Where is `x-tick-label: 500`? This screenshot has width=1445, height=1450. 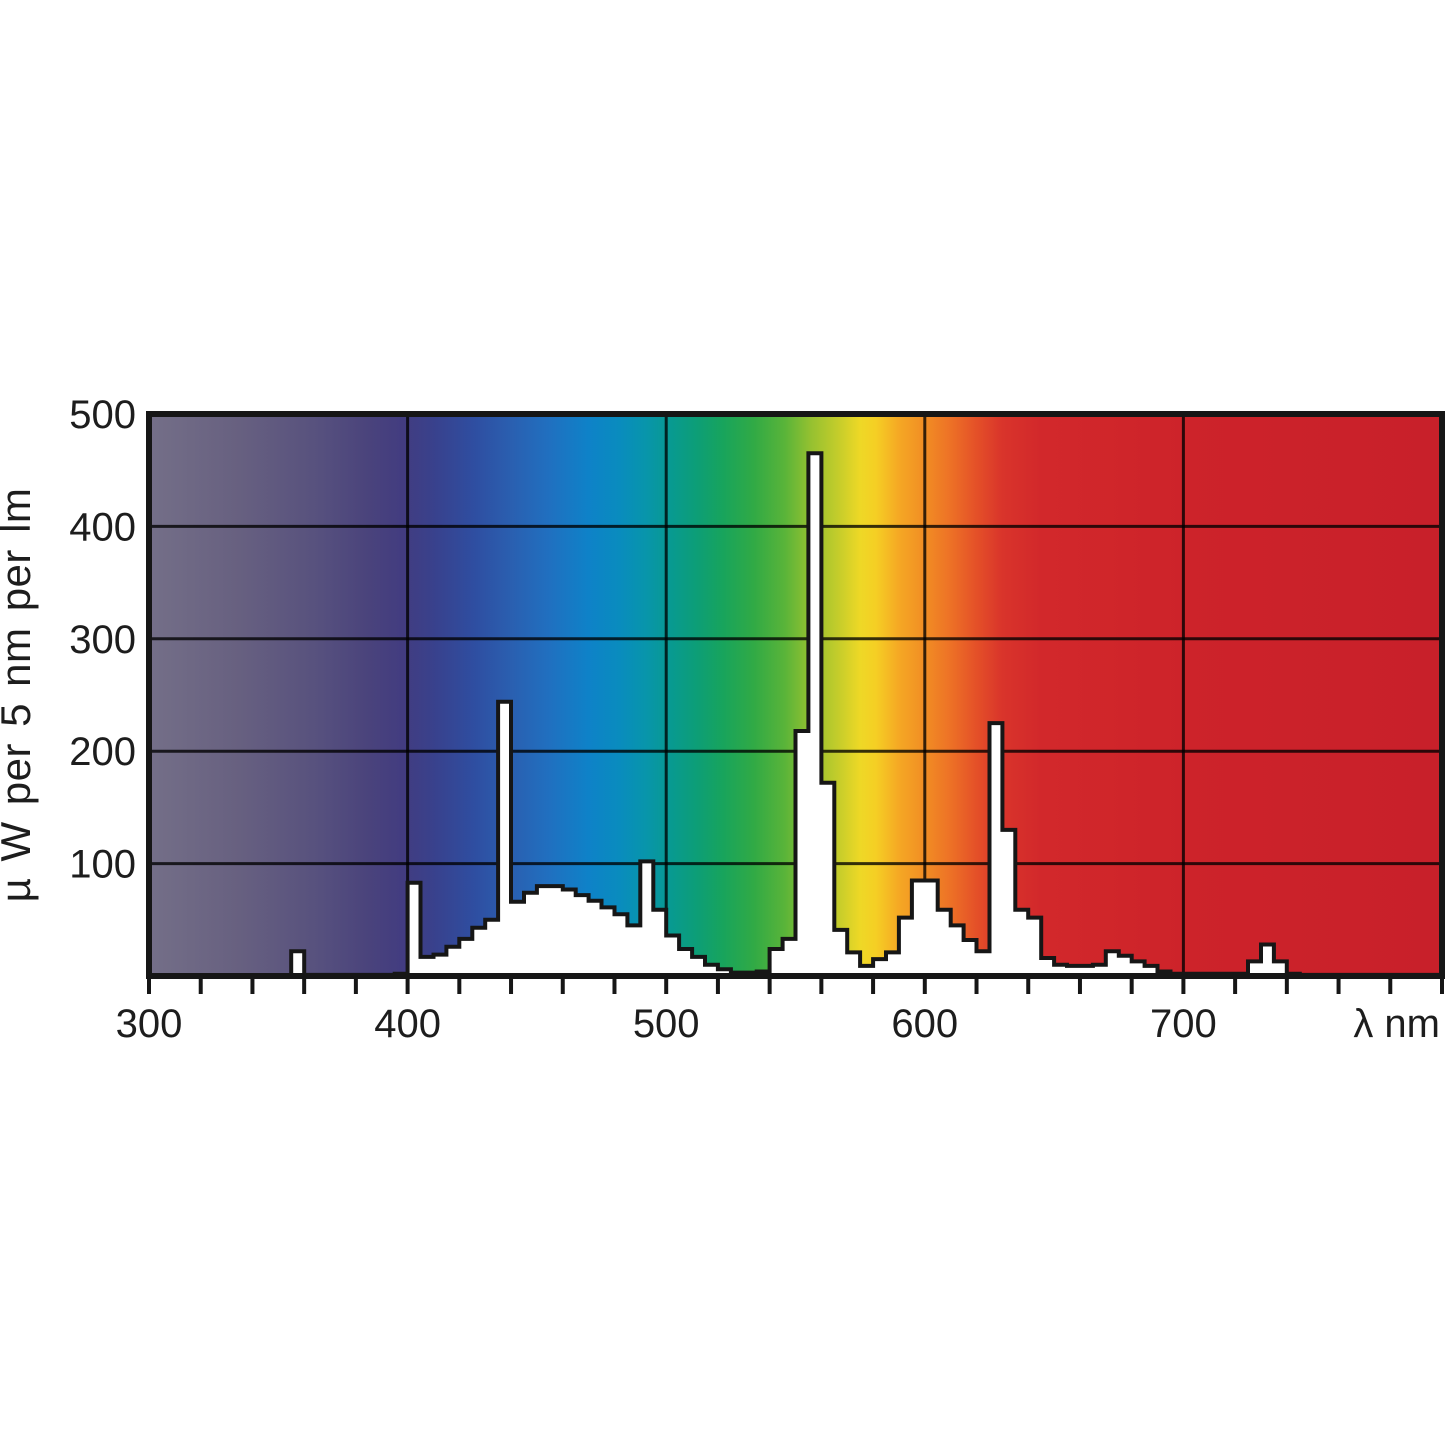 x-tick-label: 500 is located at coordinates (666, 1024).